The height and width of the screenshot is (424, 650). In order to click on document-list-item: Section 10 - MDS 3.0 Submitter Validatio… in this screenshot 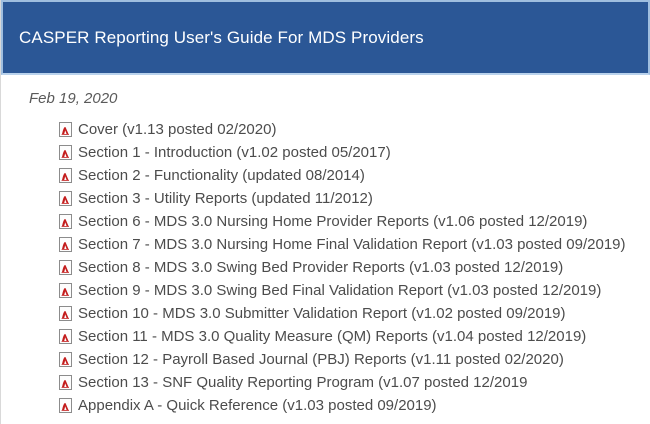, I will do `click(354, 313)`.